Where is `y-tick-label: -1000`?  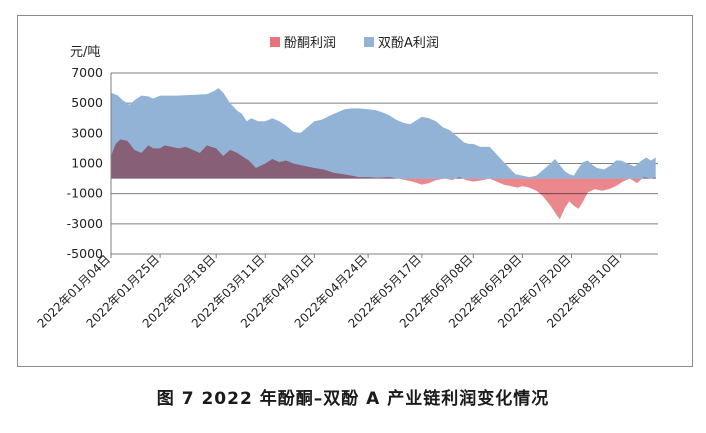 y-tick-label: -1000 is located at coordinates (85, 193).